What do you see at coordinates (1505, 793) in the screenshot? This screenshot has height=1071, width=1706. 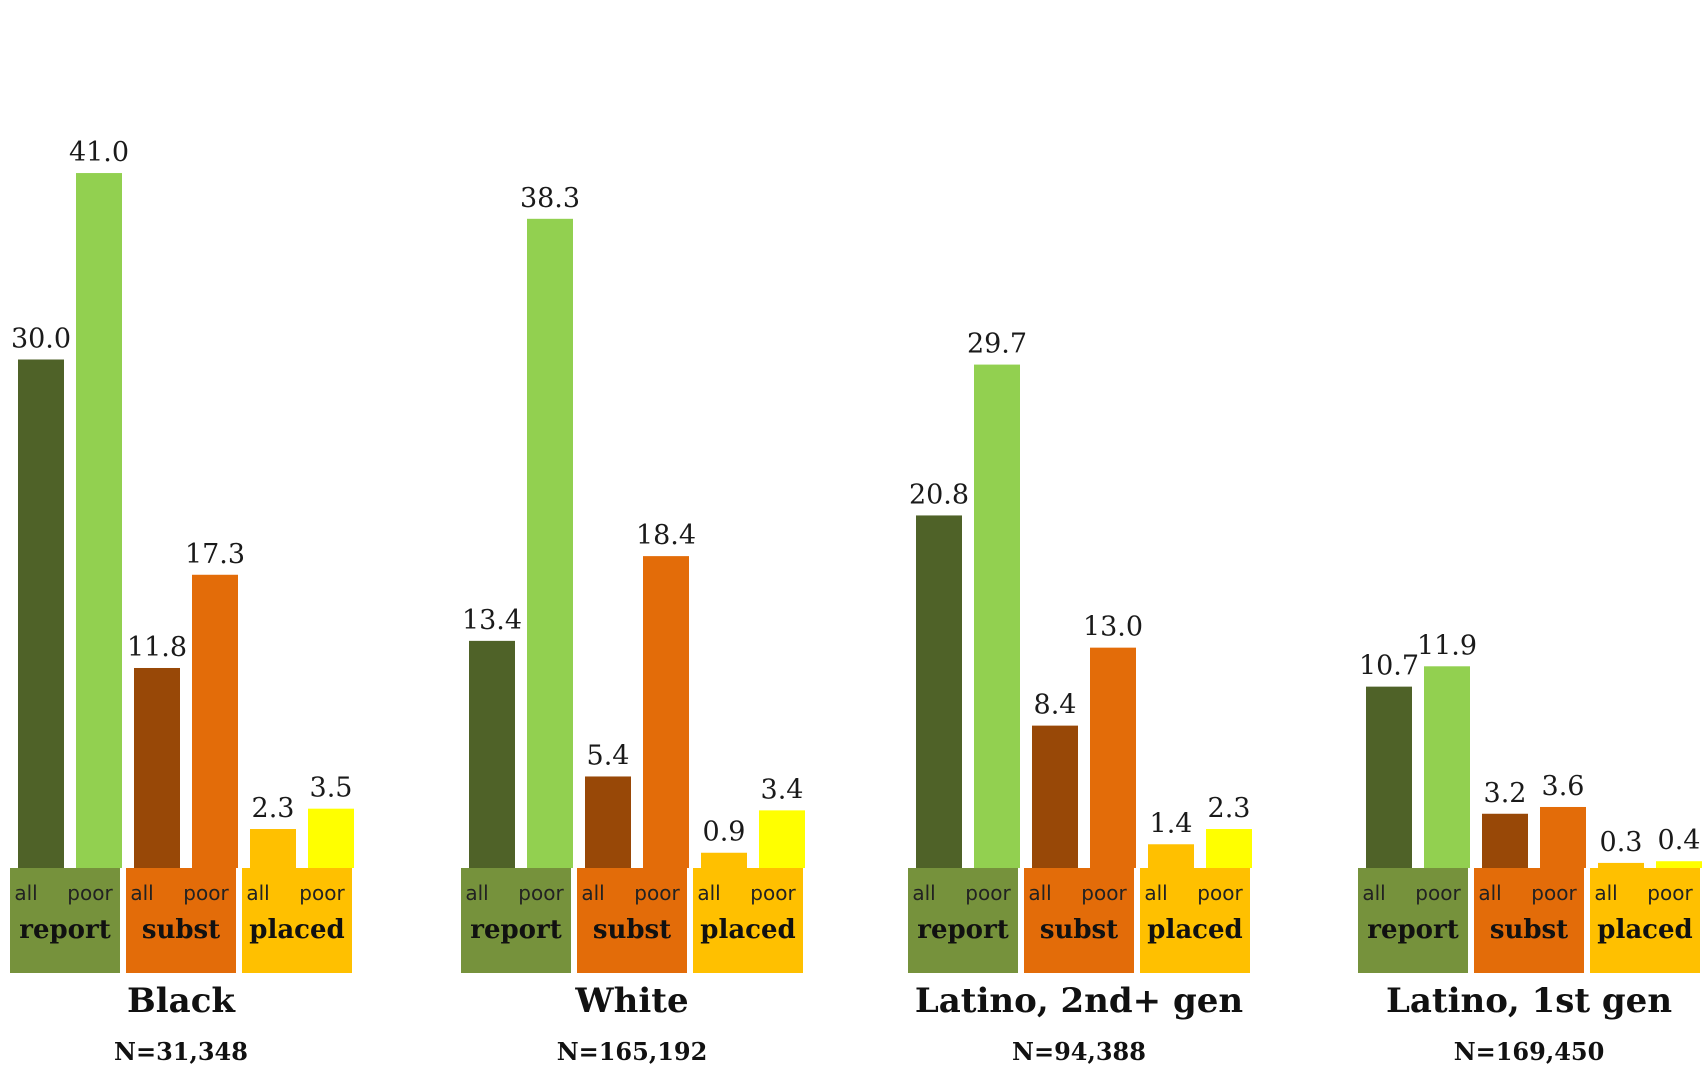 I see `value-label-latino-1st-gen-subst-all: 3.2` at bounding box center [1505, 793].